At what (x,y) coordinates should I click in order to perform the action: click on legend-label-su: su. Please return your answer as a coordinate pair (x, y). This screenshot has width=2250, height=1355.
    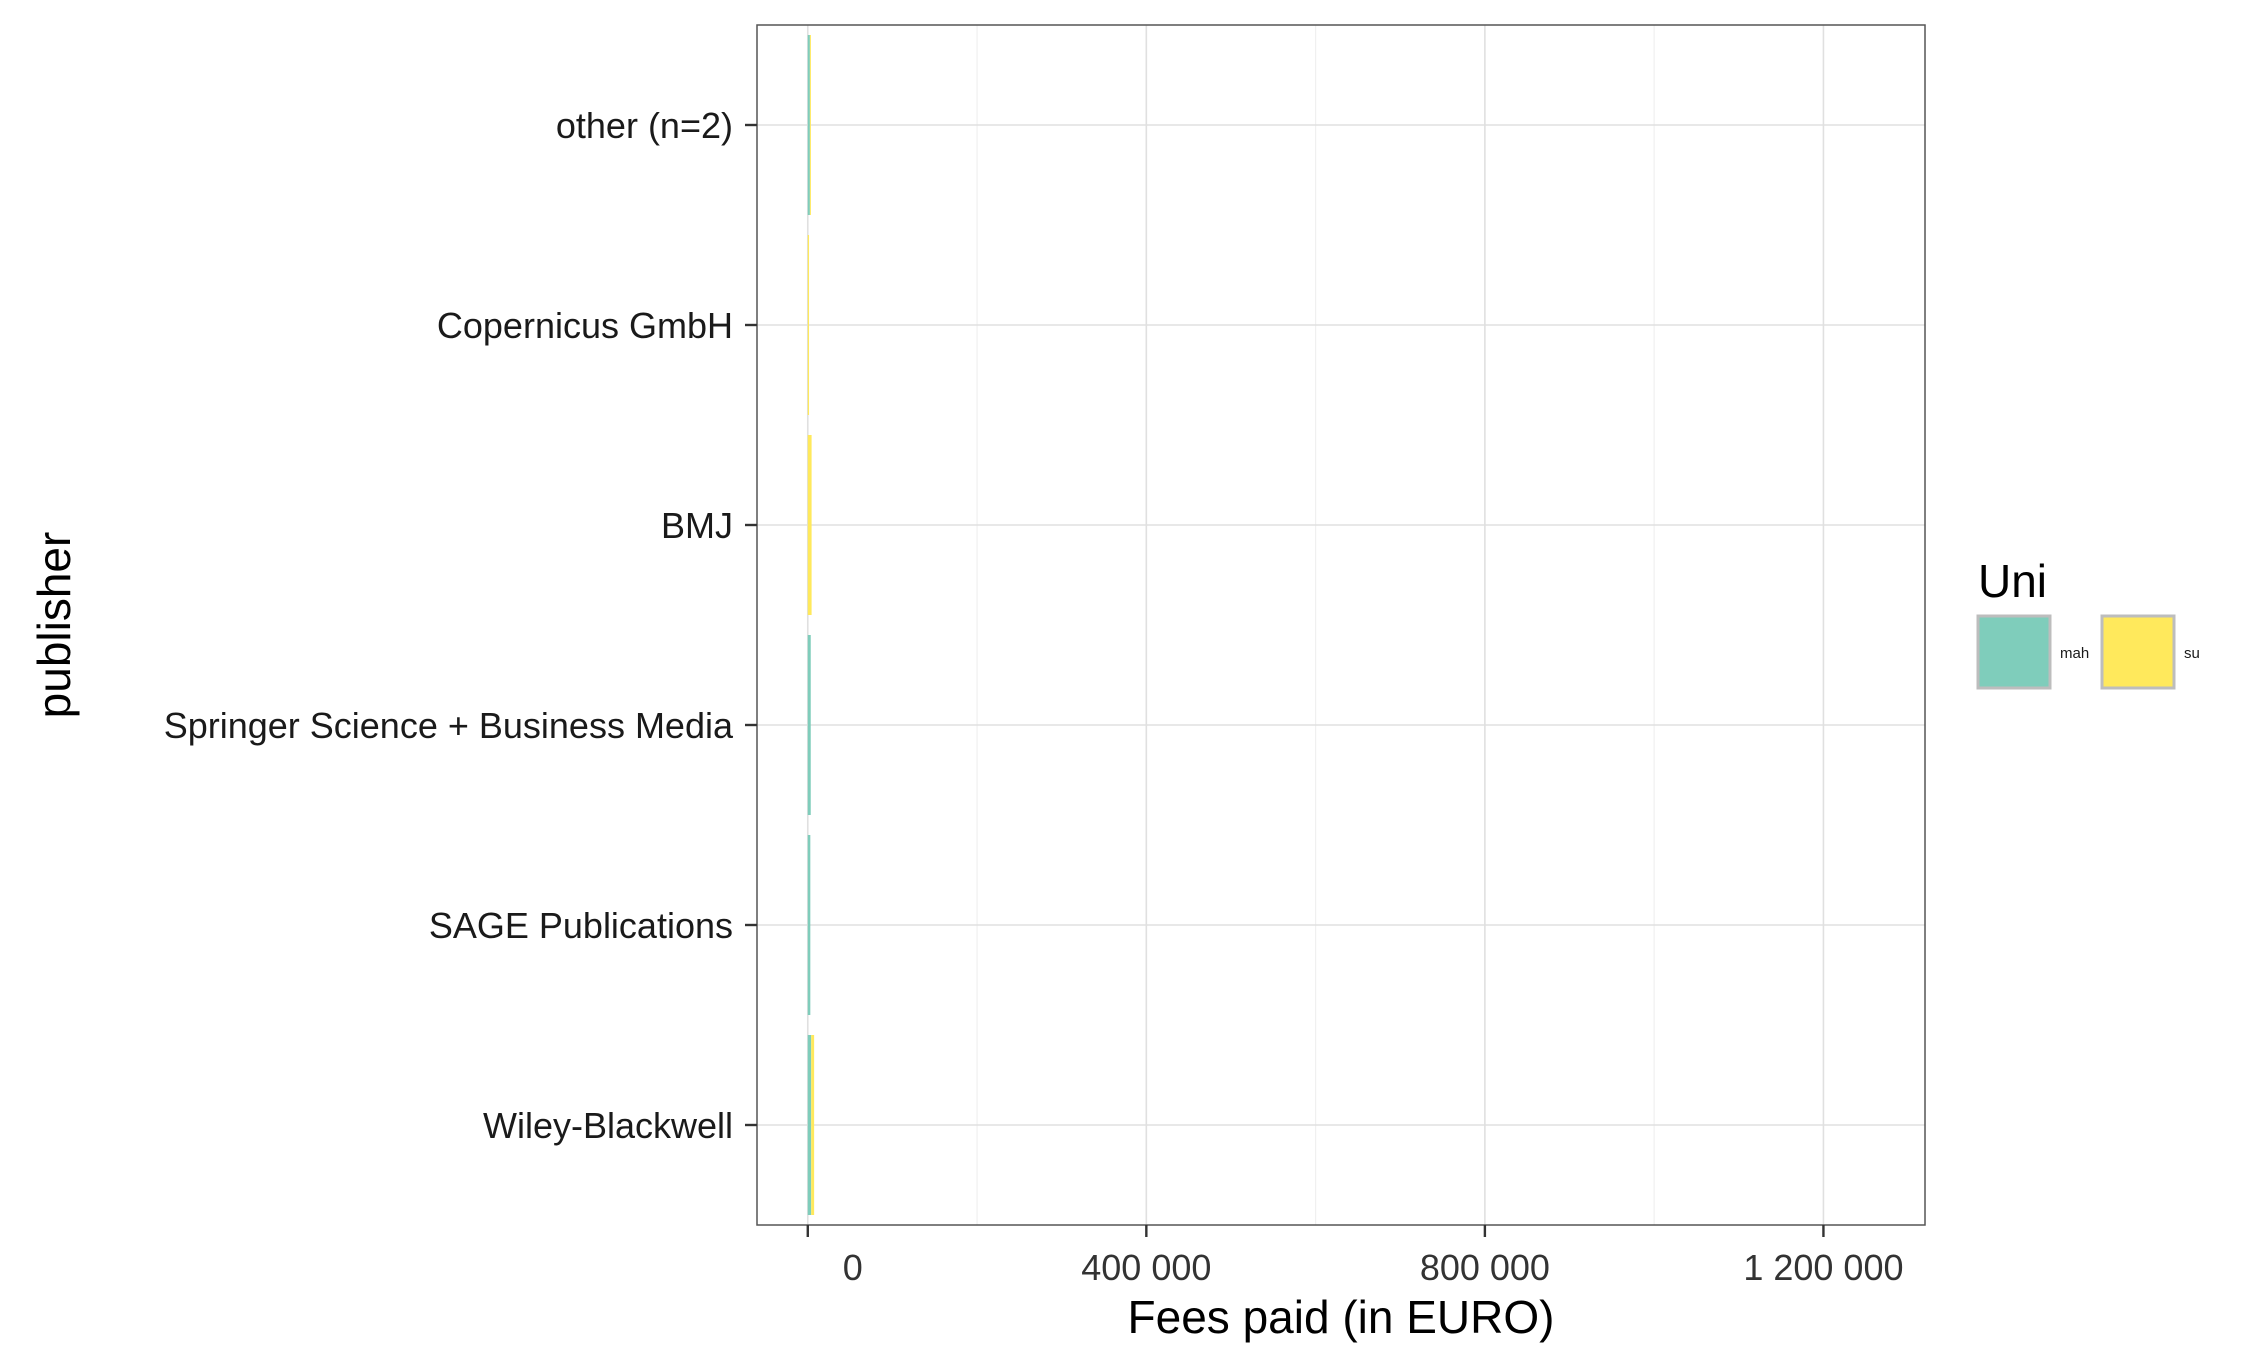
    Looking at the image, I should click on (2192, 653).